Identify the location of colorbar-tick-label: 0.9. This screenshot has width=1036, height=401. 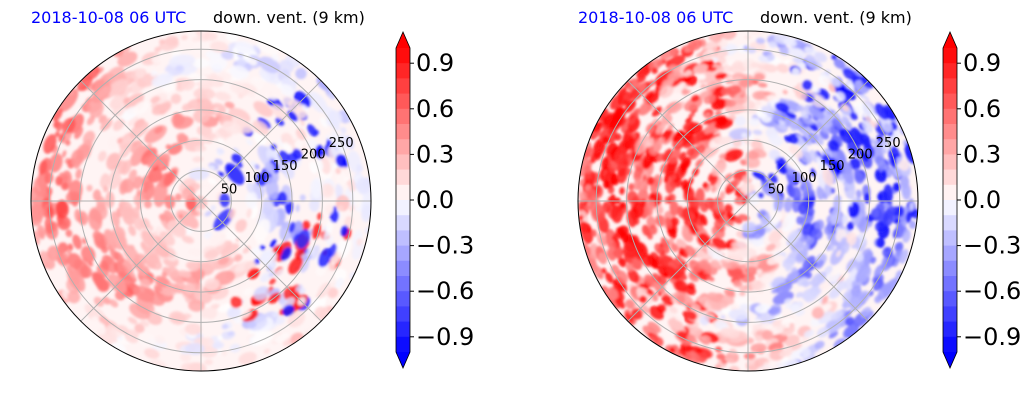
(435, 63).